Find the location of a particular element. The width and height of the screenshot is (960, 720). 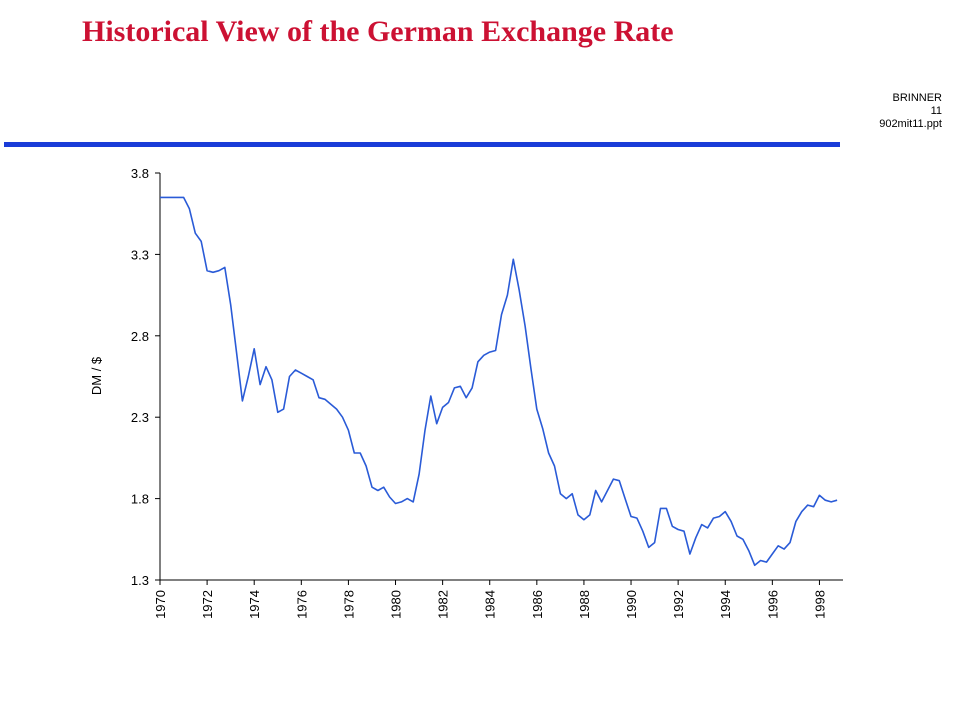

y-tick-label: 1.8 is located at coordinates (140, 499).